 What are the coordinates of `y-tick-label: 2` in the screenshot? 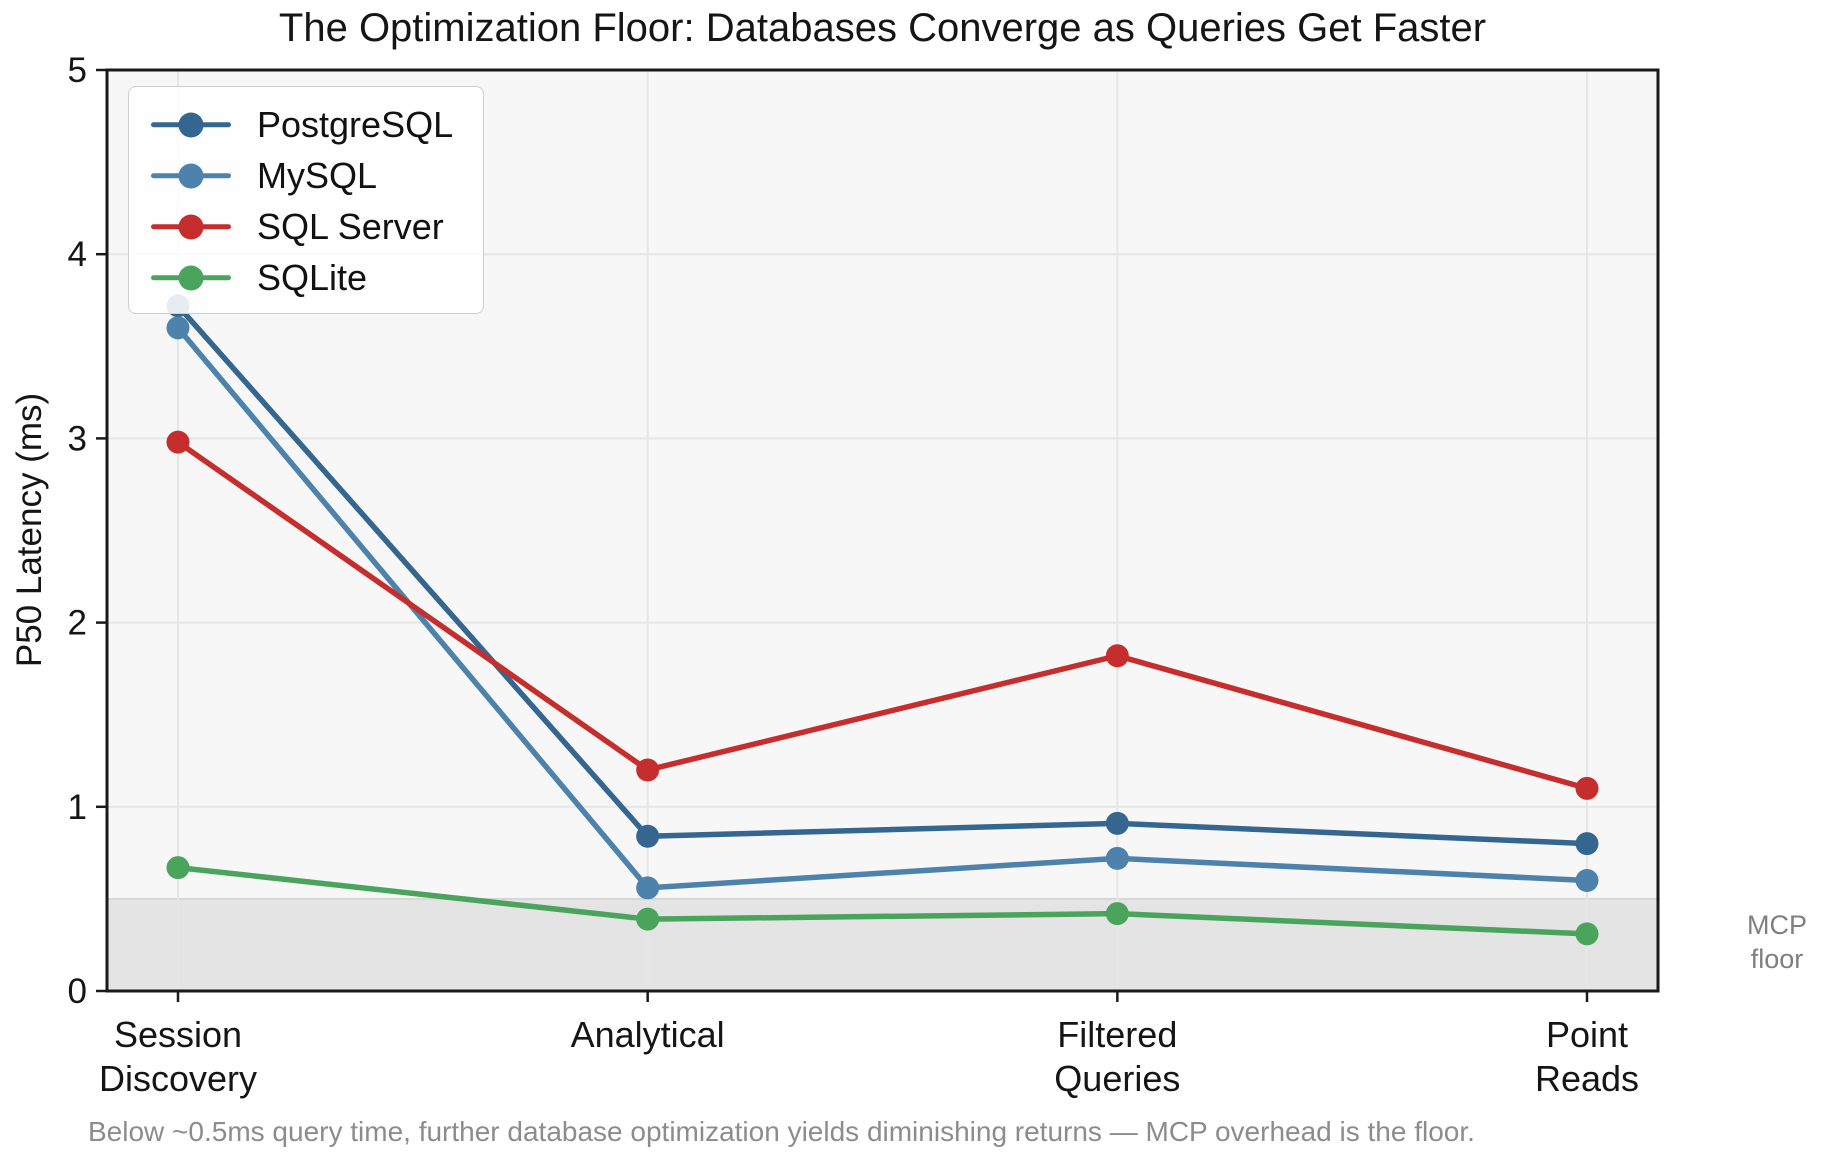 It's located at (77, 623).